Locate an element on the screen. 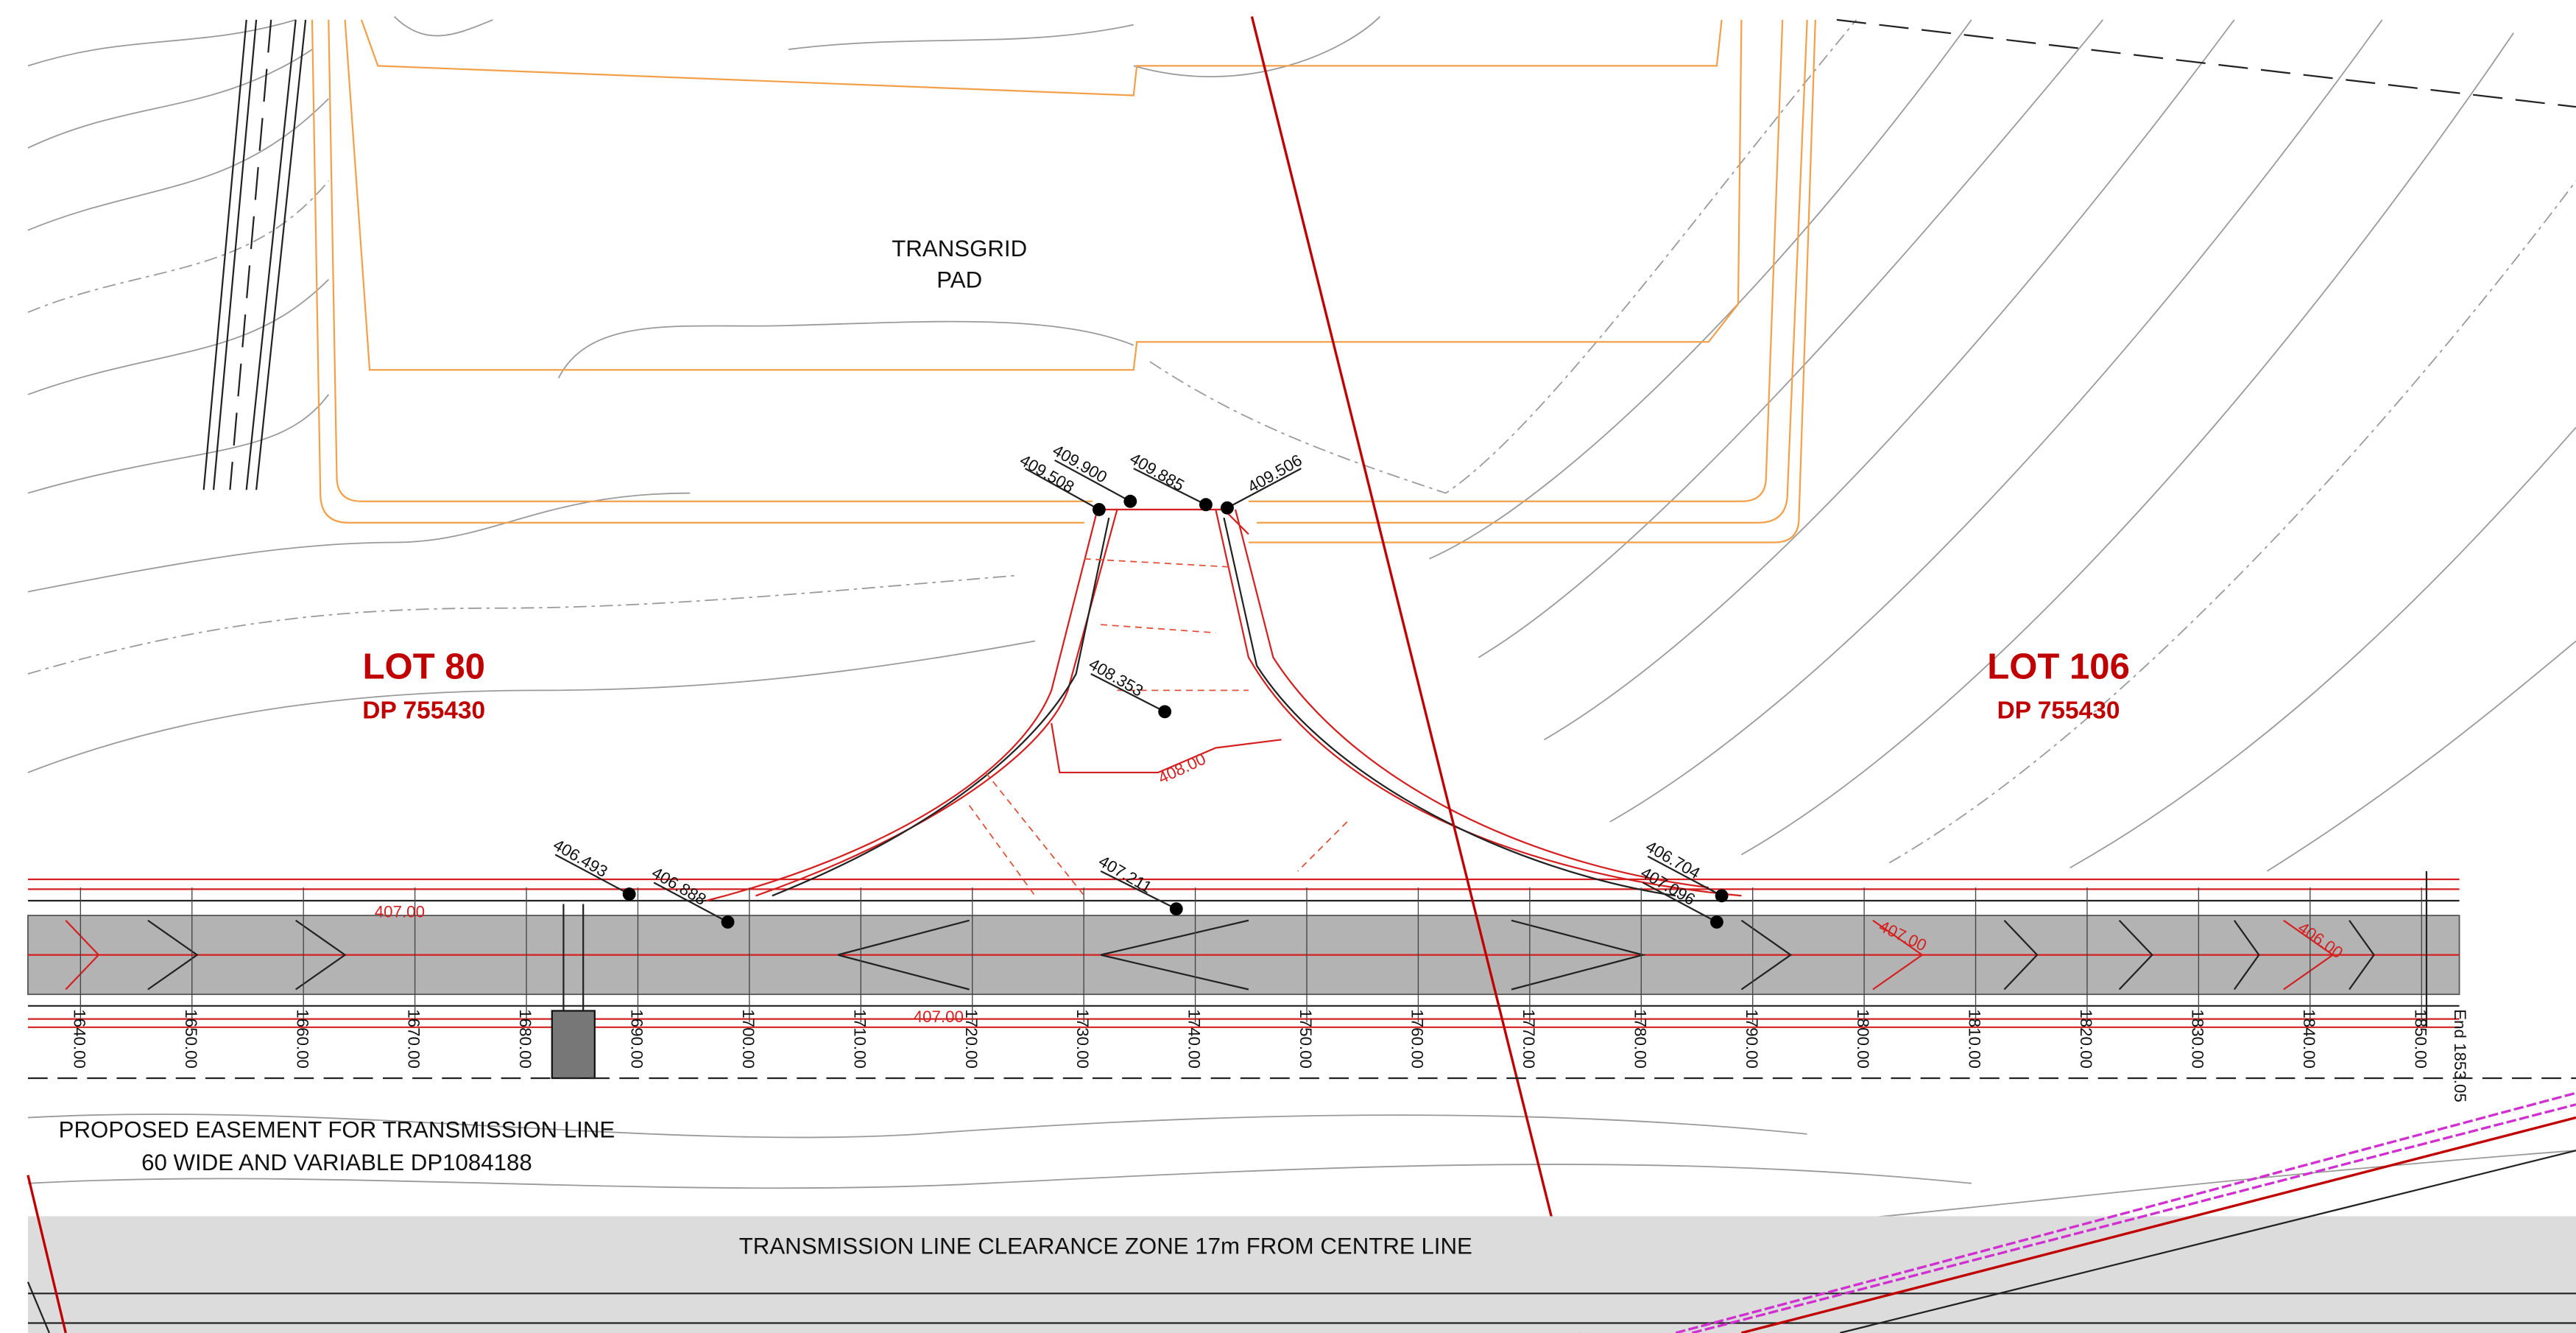  level-label: 406.888 is located at coordinates (679, 886).